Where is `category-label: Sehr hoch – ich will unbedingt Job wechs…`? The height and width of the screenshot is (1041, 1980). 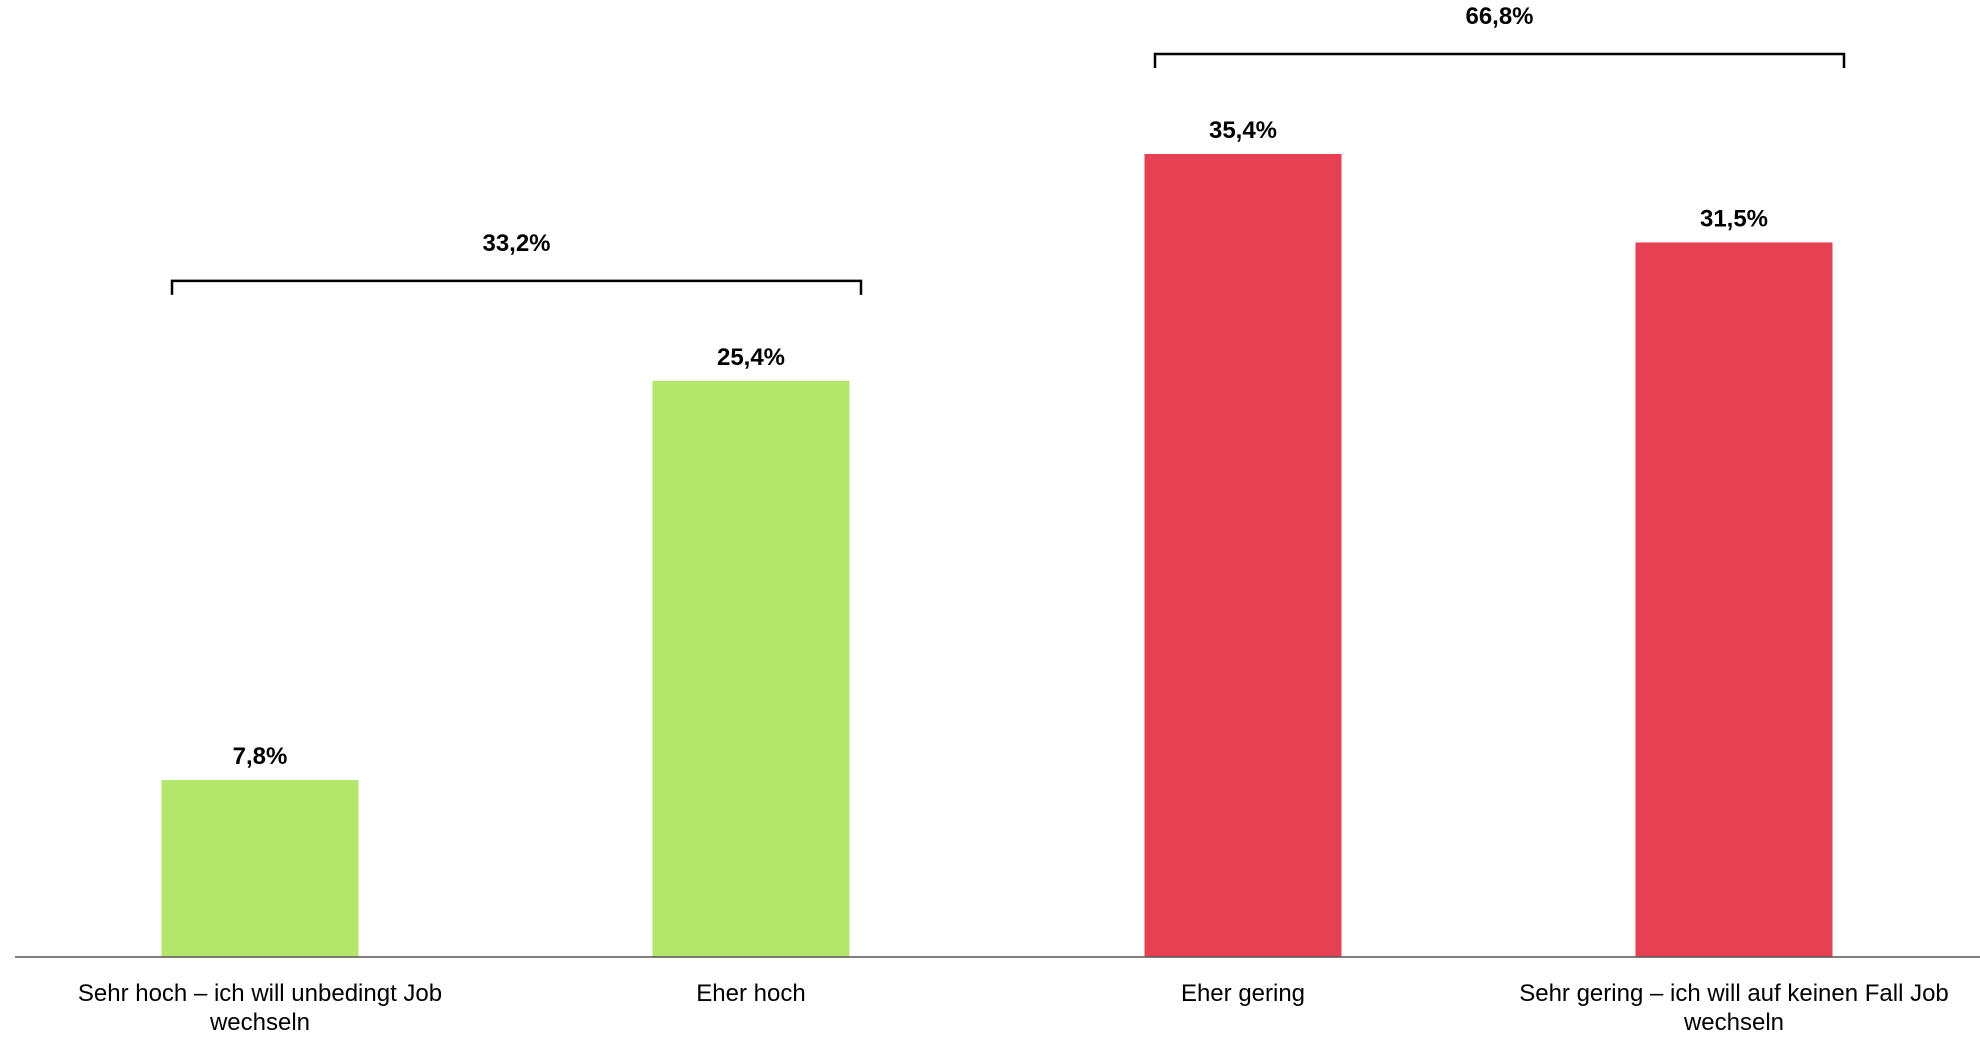 category-label: Sehr hoch – ich will unbedingt Job wechs… is located at coordinates (260, 1008).